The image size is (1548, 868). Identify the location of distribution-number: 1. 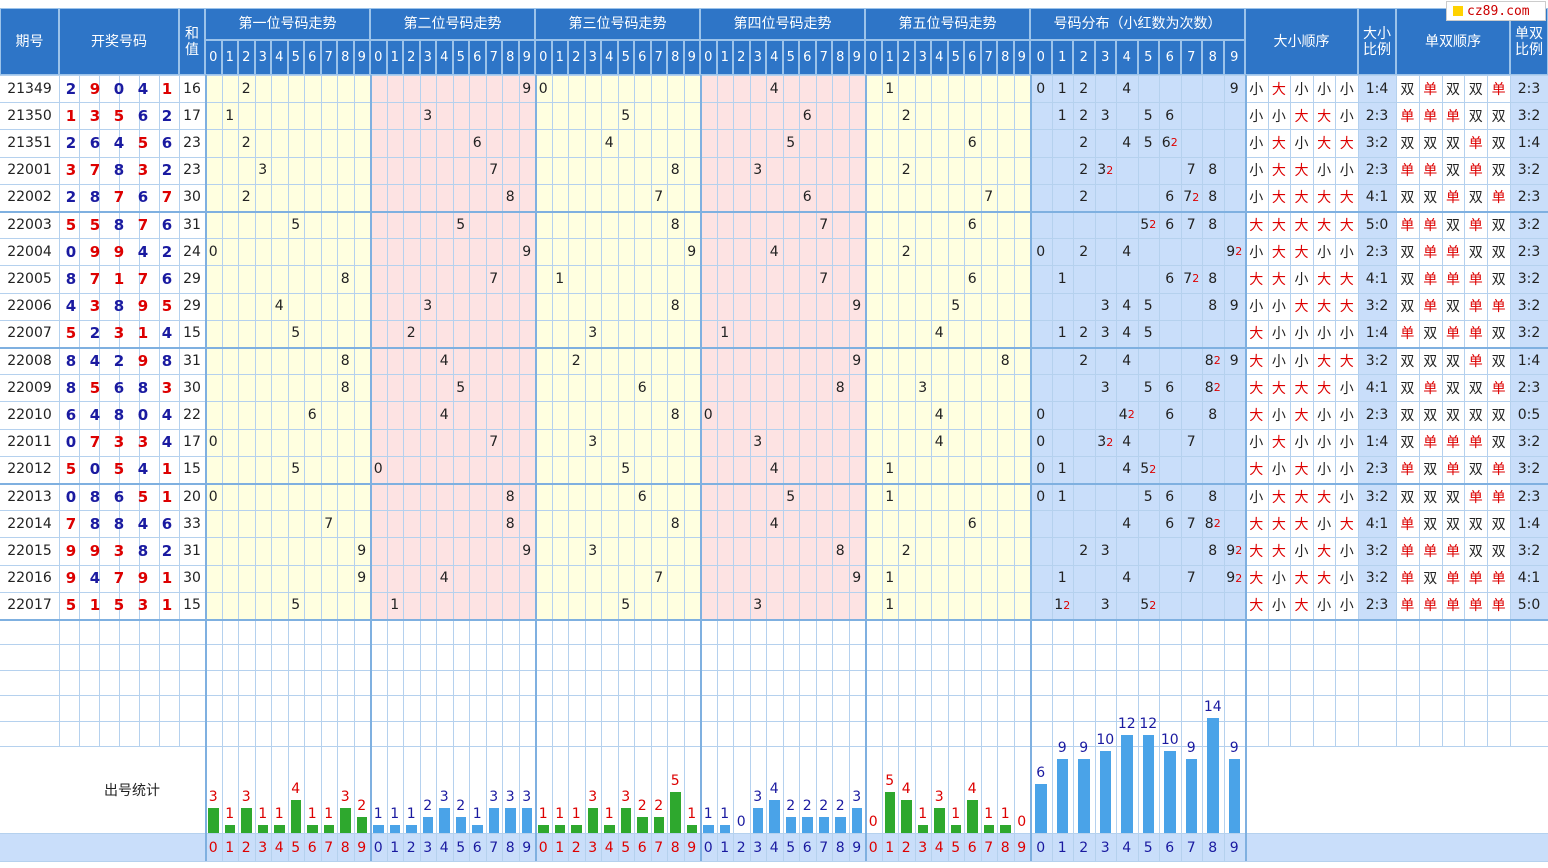
(1062, 578).